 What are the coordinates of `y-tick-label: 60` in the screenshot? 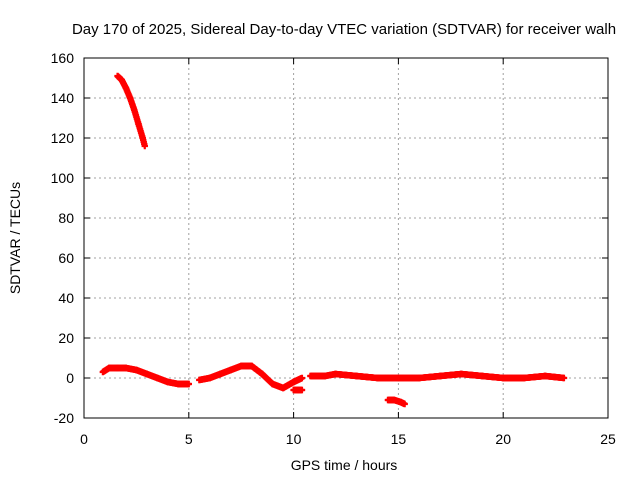 It's located at (66, 258).